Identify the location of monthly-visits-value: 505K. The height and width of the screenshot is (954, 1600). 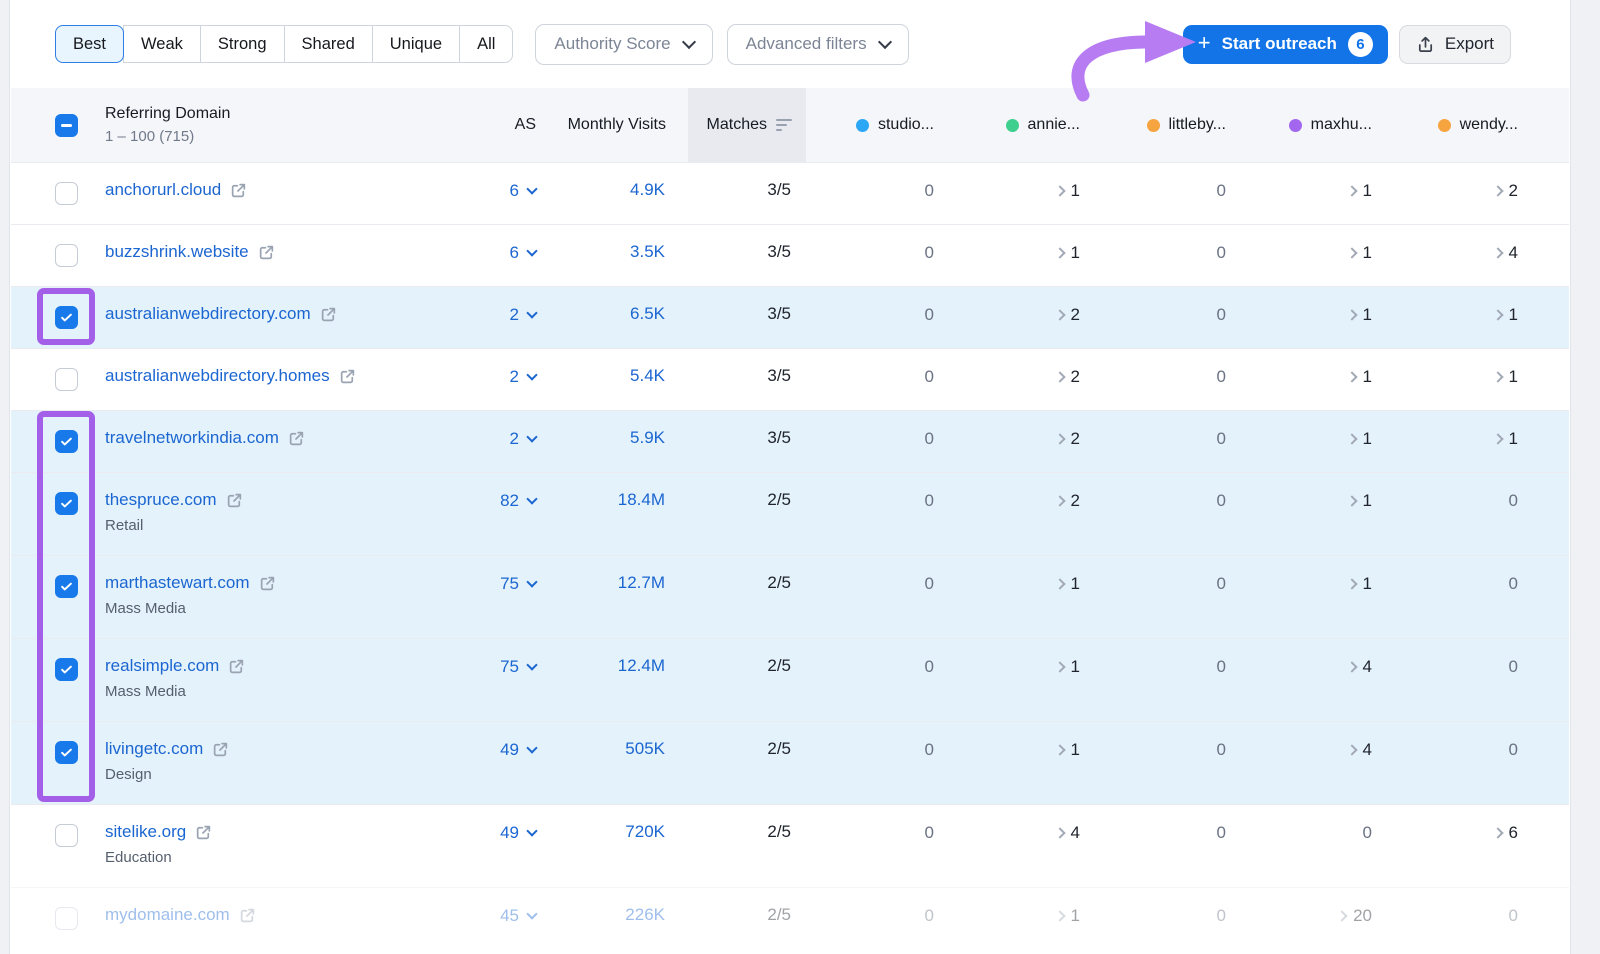
(645, 748).